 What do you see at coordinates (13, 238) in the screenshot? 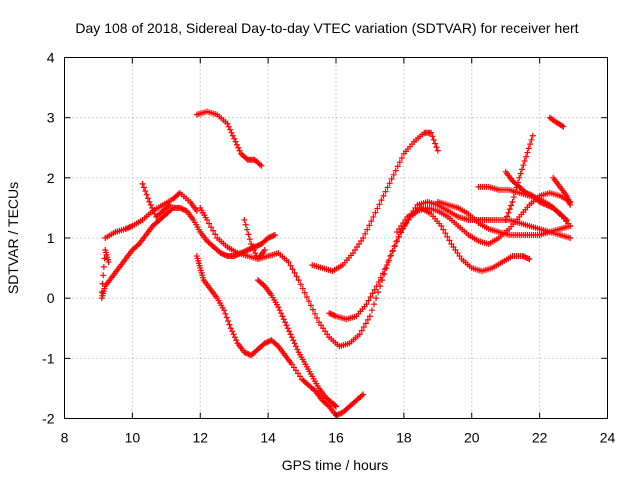
I see `y-axis-label: SDTVAR / TECUs` at bounding box center [13, 238].